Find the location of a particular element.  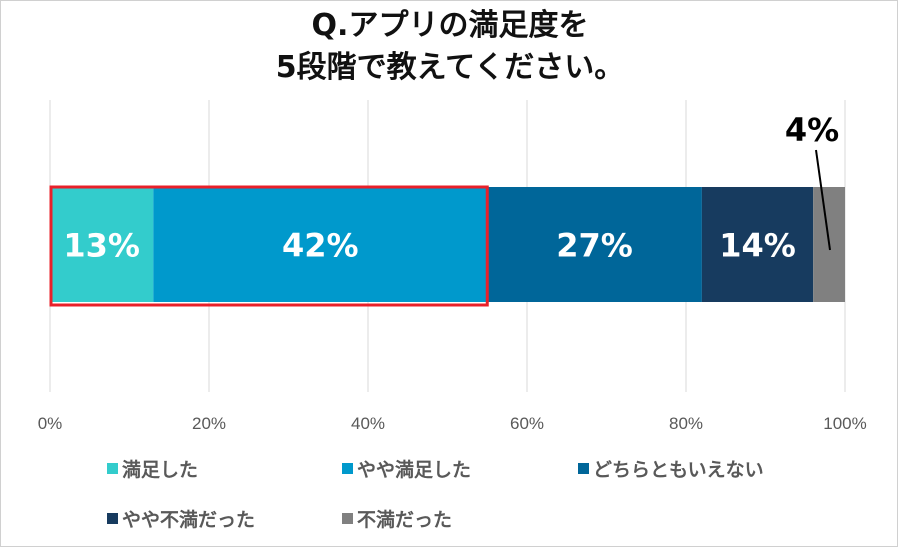

chart-title-line-1: Q.アプリの満足度を is located at coordinates (450, 25).